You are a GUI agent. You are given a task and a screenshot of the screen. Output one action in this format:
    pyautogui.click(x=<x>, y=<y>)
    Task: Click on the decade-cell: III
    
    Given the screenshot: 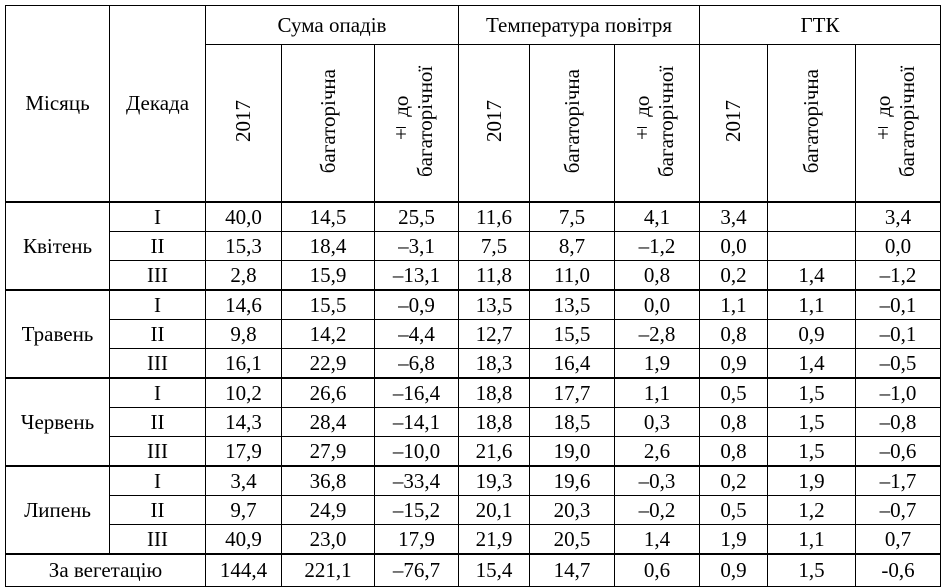 What is the action you would take?
    pyautogui.click(x=157, y=363)
    